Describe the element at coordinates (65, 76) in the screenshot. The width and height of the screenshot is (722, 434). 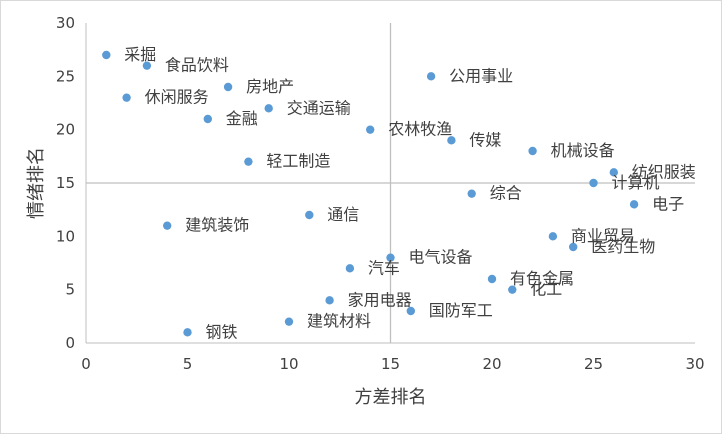
I see `y-tick-label: 25` at that location.